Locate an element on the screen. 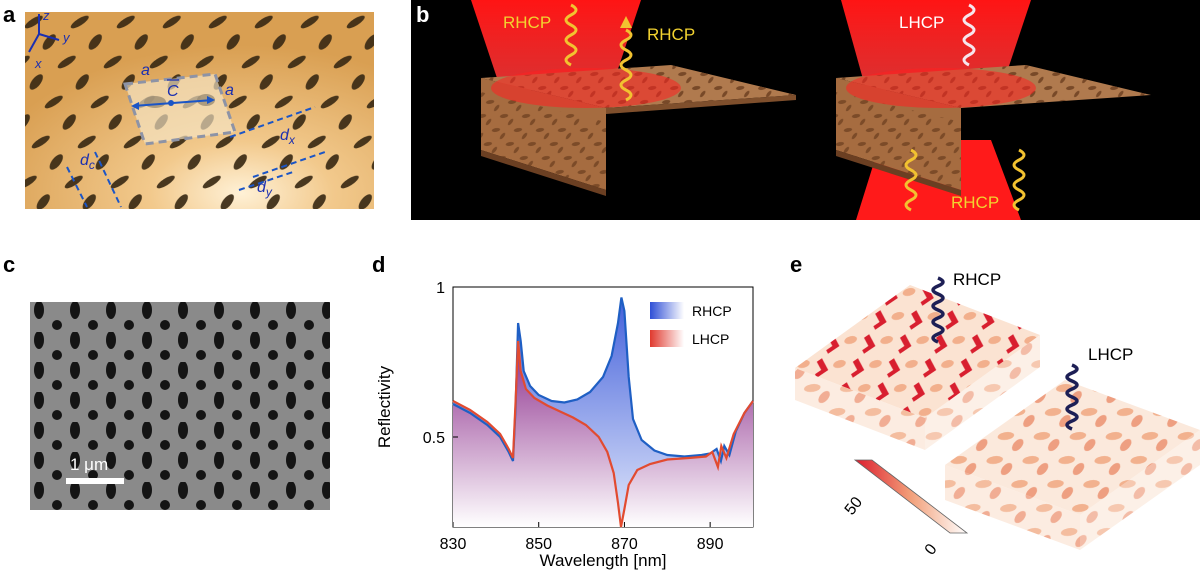 This screenshot has width=1200, height=573. left-reflected-helix is located at coordinates (626, 59).